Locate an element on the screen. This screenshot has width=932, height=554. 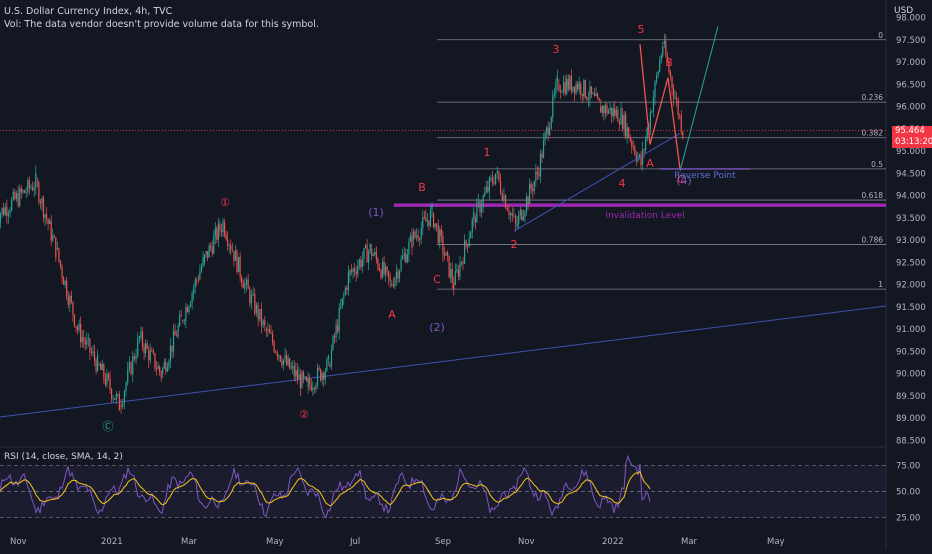
last-price: 95.464 is located at coordinates (910, 131).